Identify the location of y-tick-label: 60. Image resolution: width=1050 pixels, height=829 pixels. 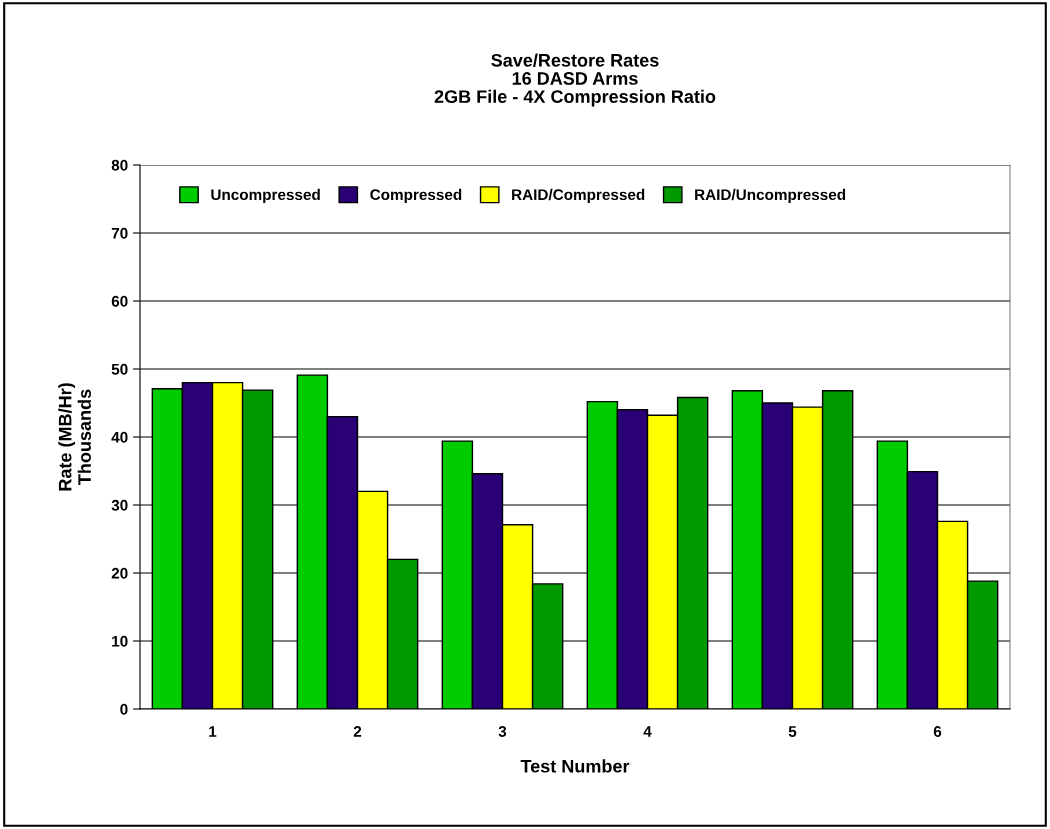
(119, 301).